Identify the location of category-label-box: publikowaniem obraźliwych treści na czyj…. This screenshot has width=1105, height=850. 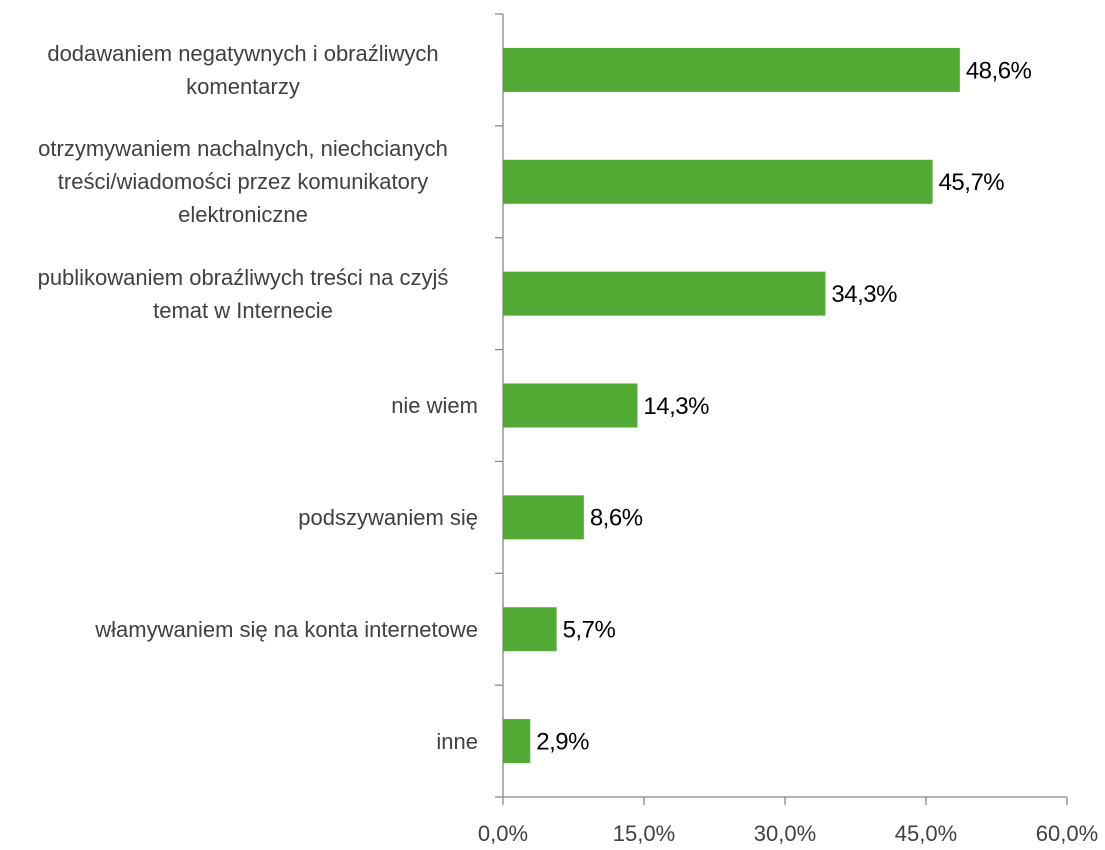
(239, 294).